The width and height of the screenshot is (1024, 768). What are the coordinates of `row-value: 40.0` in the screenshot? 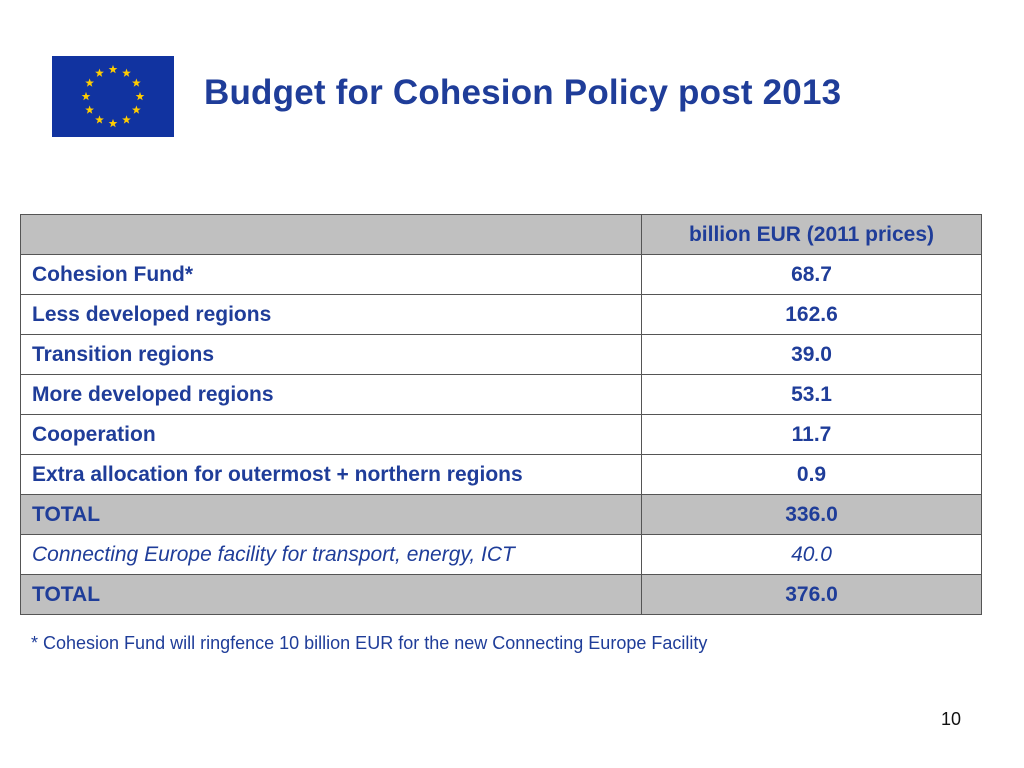 It's located at (811, 554).